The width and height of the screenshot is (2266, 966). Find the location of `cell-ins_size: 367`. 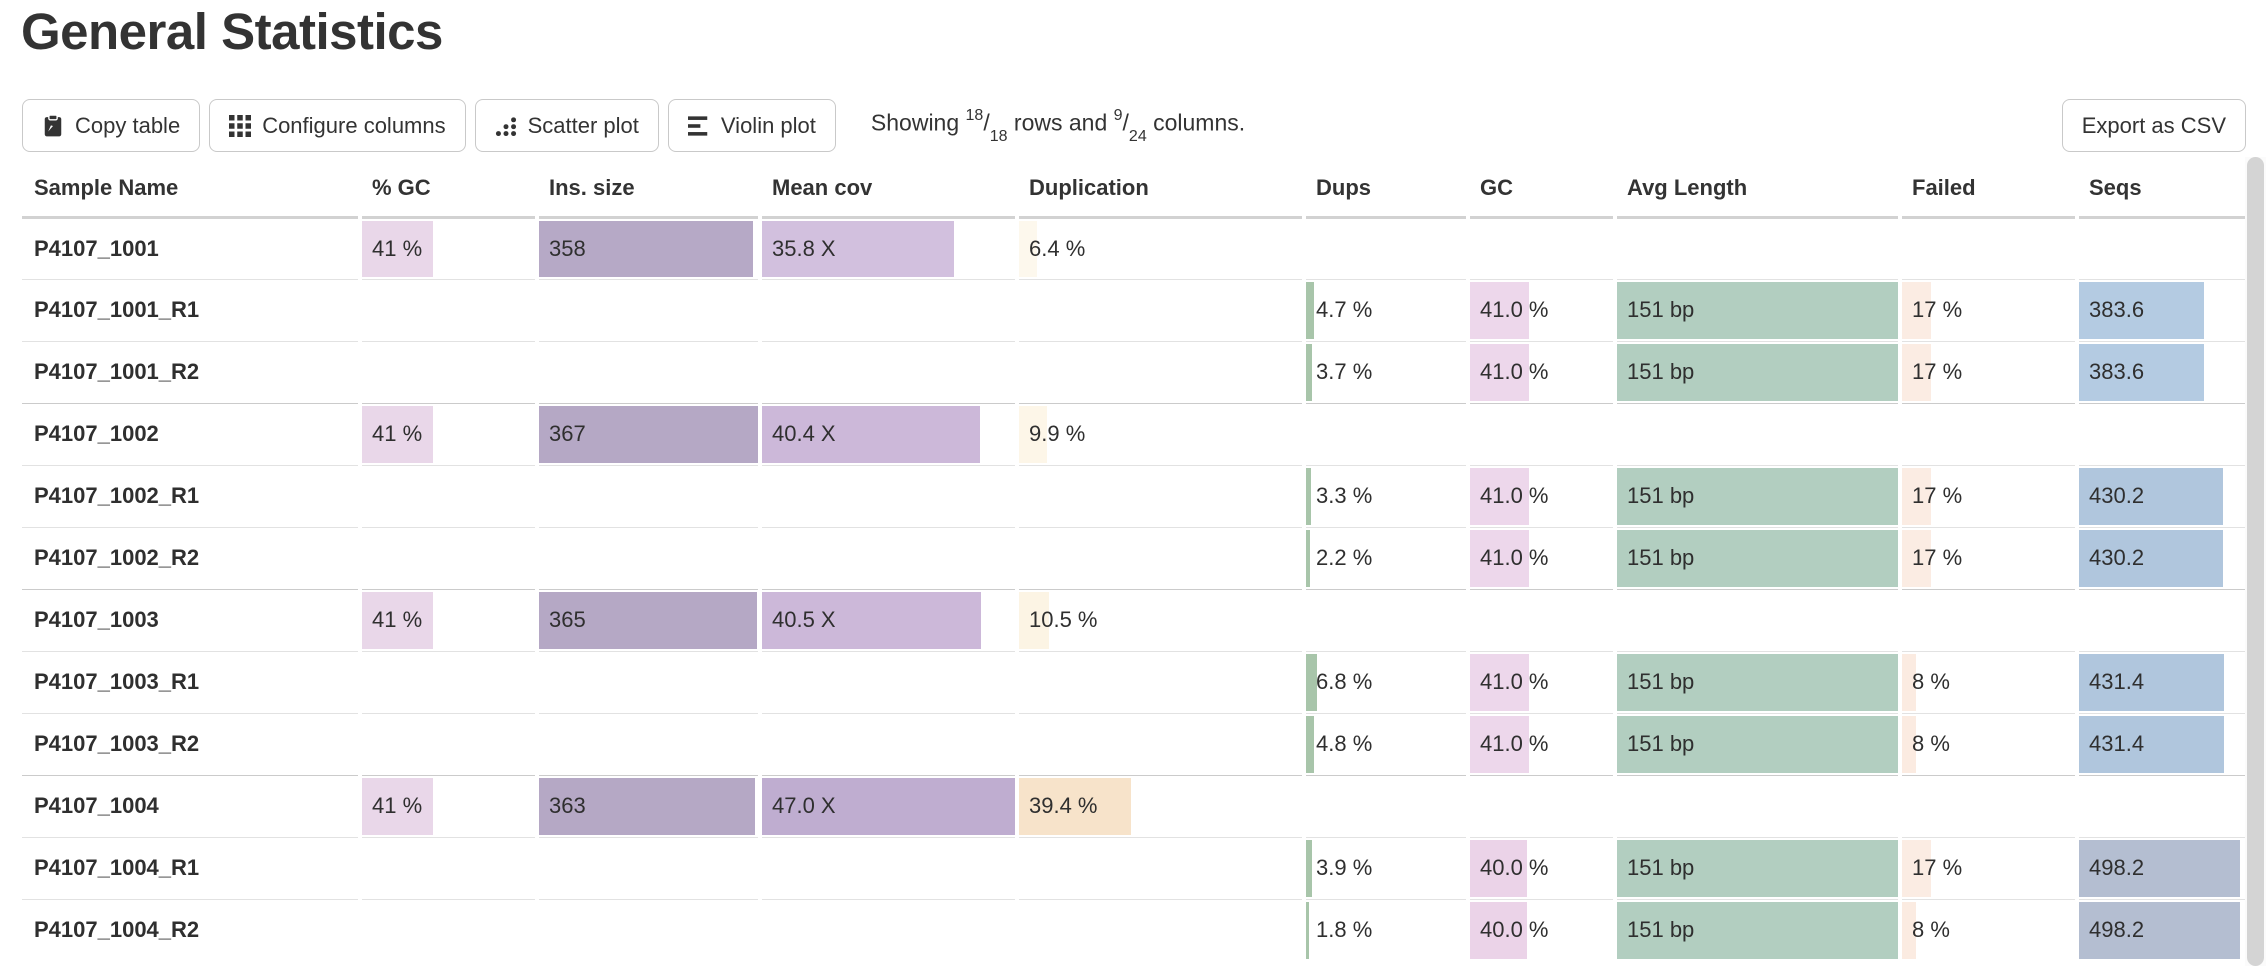

cell-ins_size: 367 is located at coordinates (647, 433).